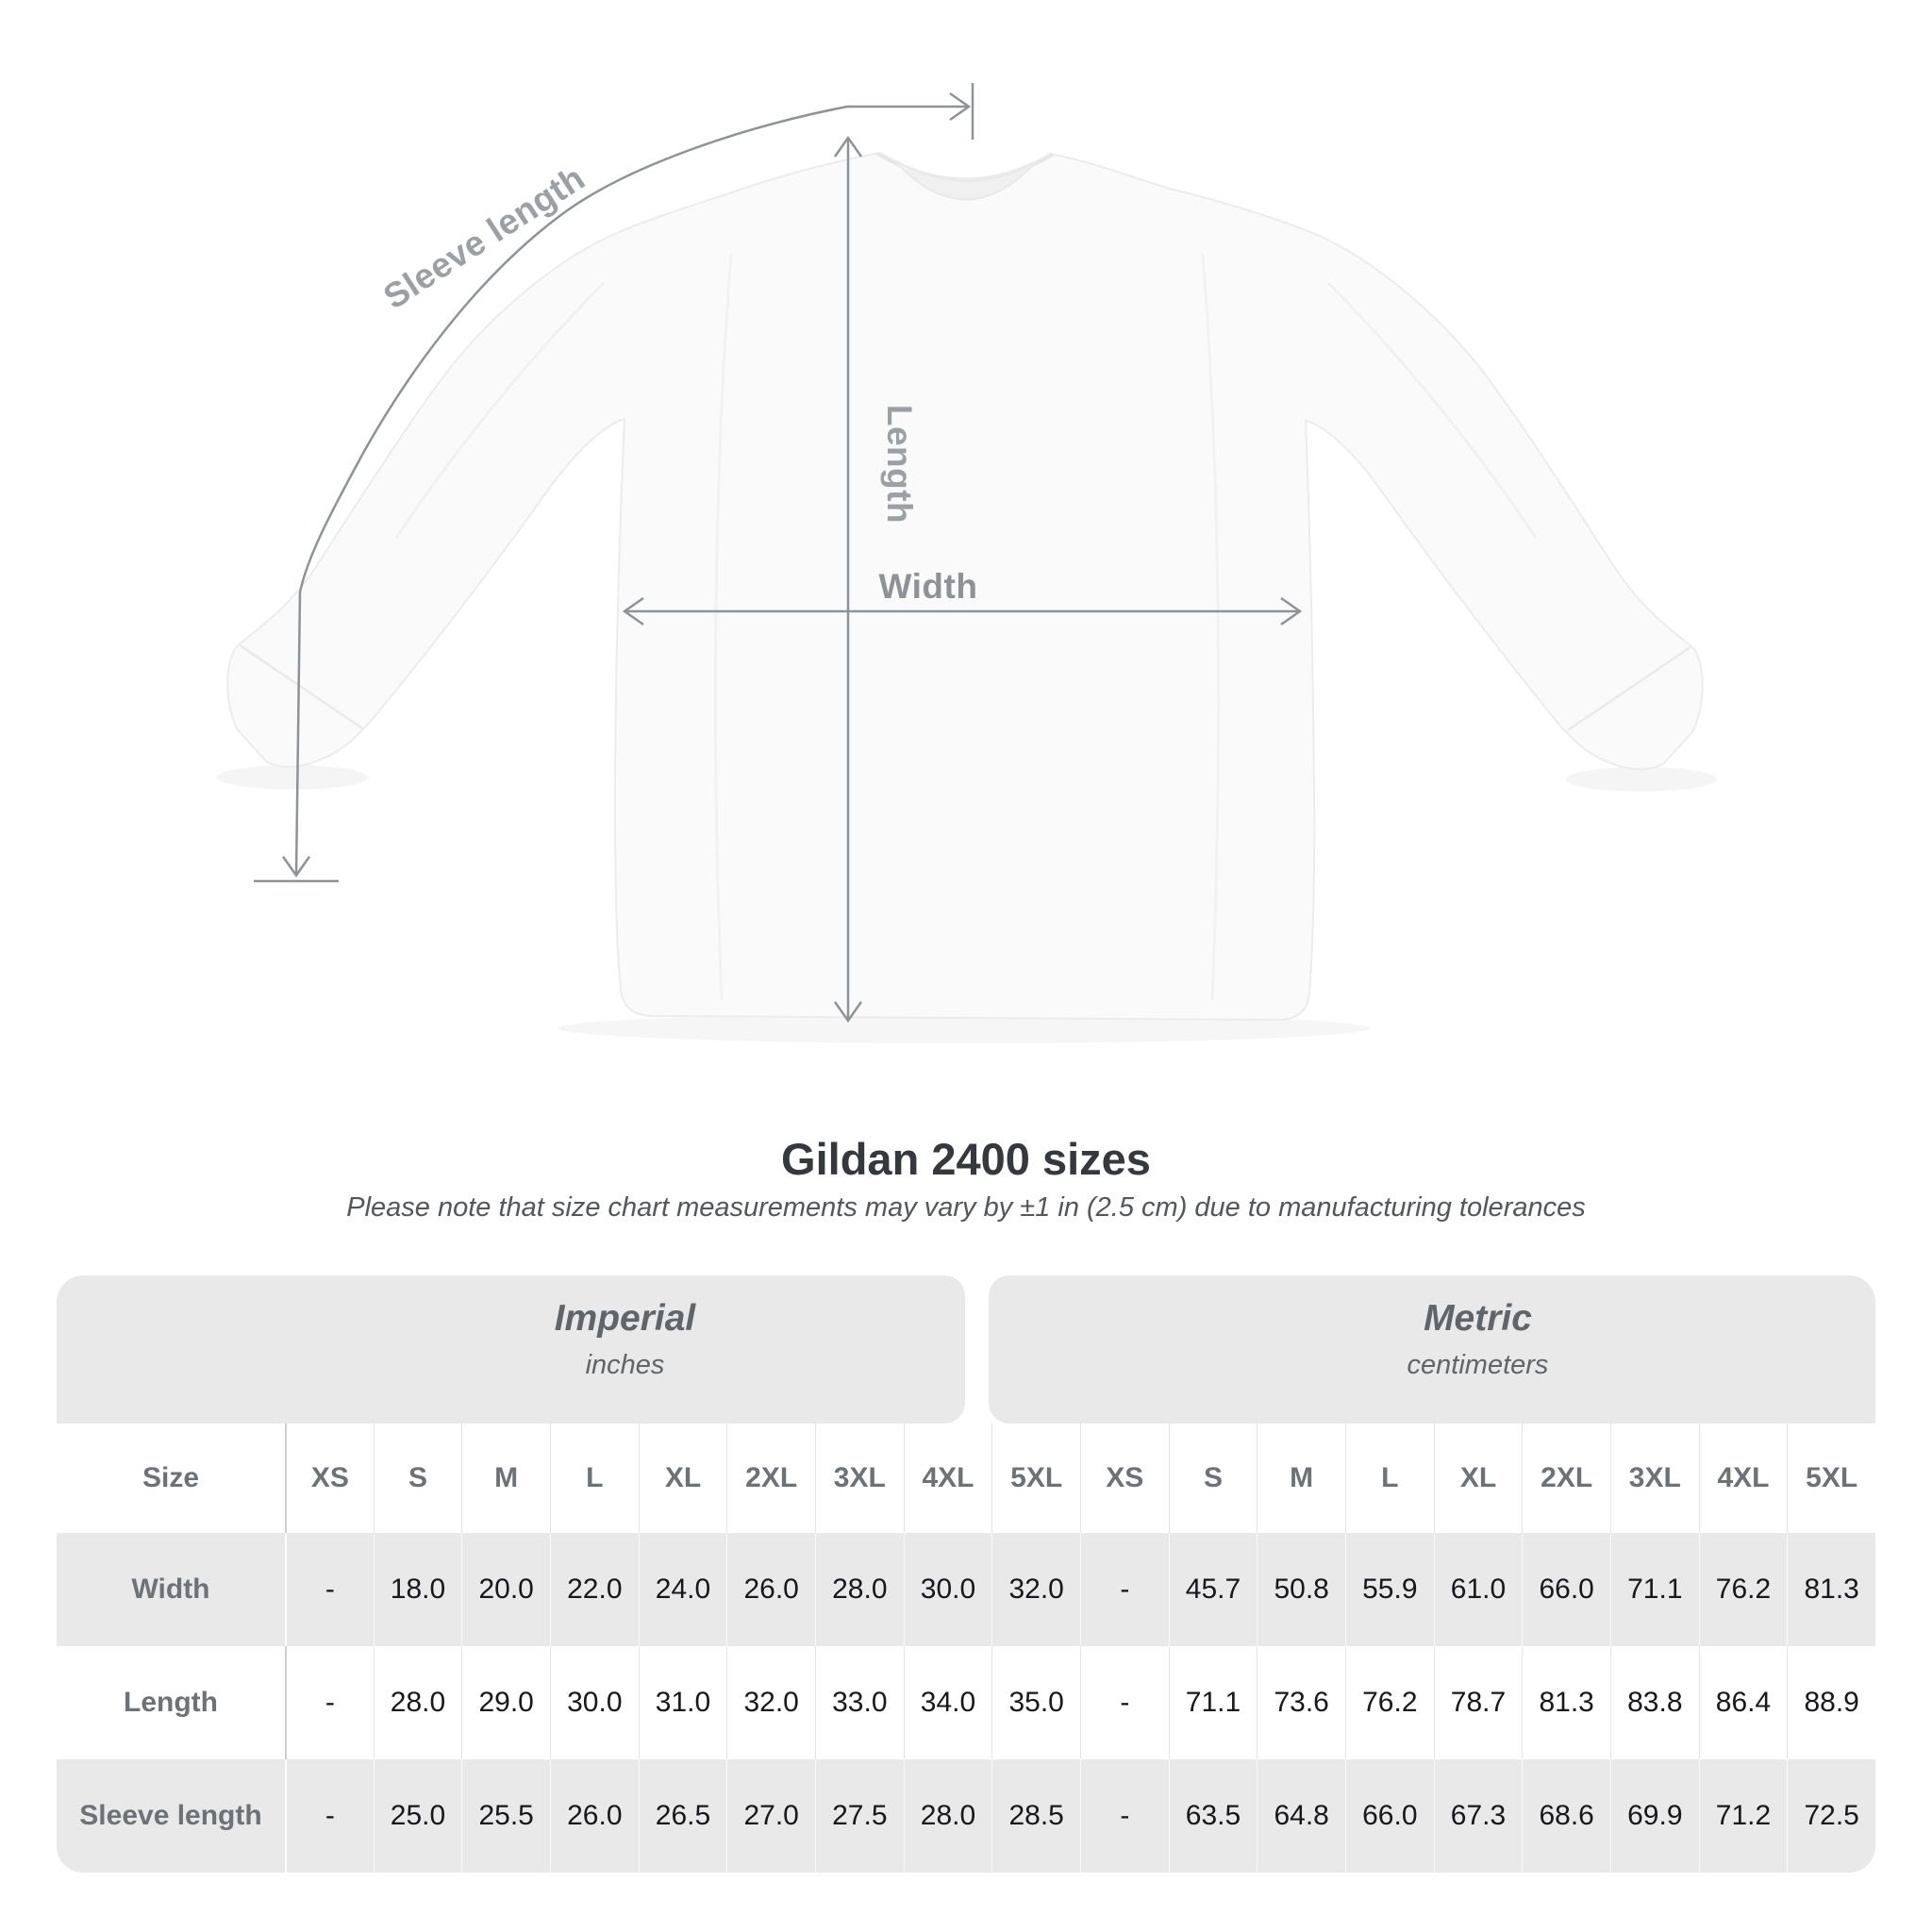 The width and height of the screenshot is (1932, 1932). Describe the element at coordinates (1831, 1589) in the screenshot. I see `value-cell: 81.3` at that location.